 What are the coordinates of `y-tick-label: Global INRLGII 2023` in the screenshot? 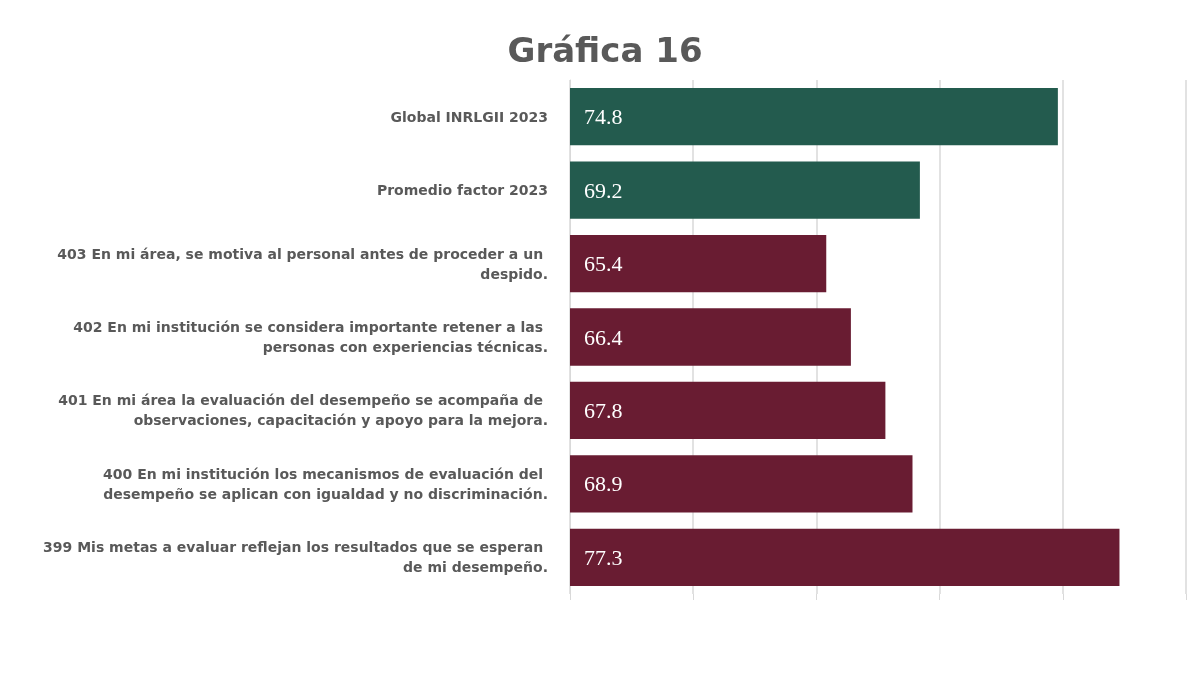 It's located at (469, 116).